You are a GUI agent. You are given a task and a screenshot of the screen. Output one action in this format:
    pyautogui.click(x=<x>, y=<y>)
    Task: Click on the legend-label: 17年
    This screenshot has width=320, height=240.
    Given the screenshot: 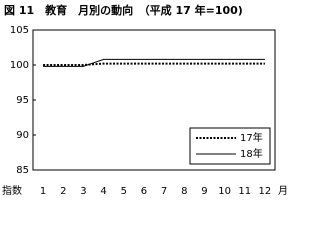 What is the action you would take?
    pyautogui.click(x=251, y=137)
    